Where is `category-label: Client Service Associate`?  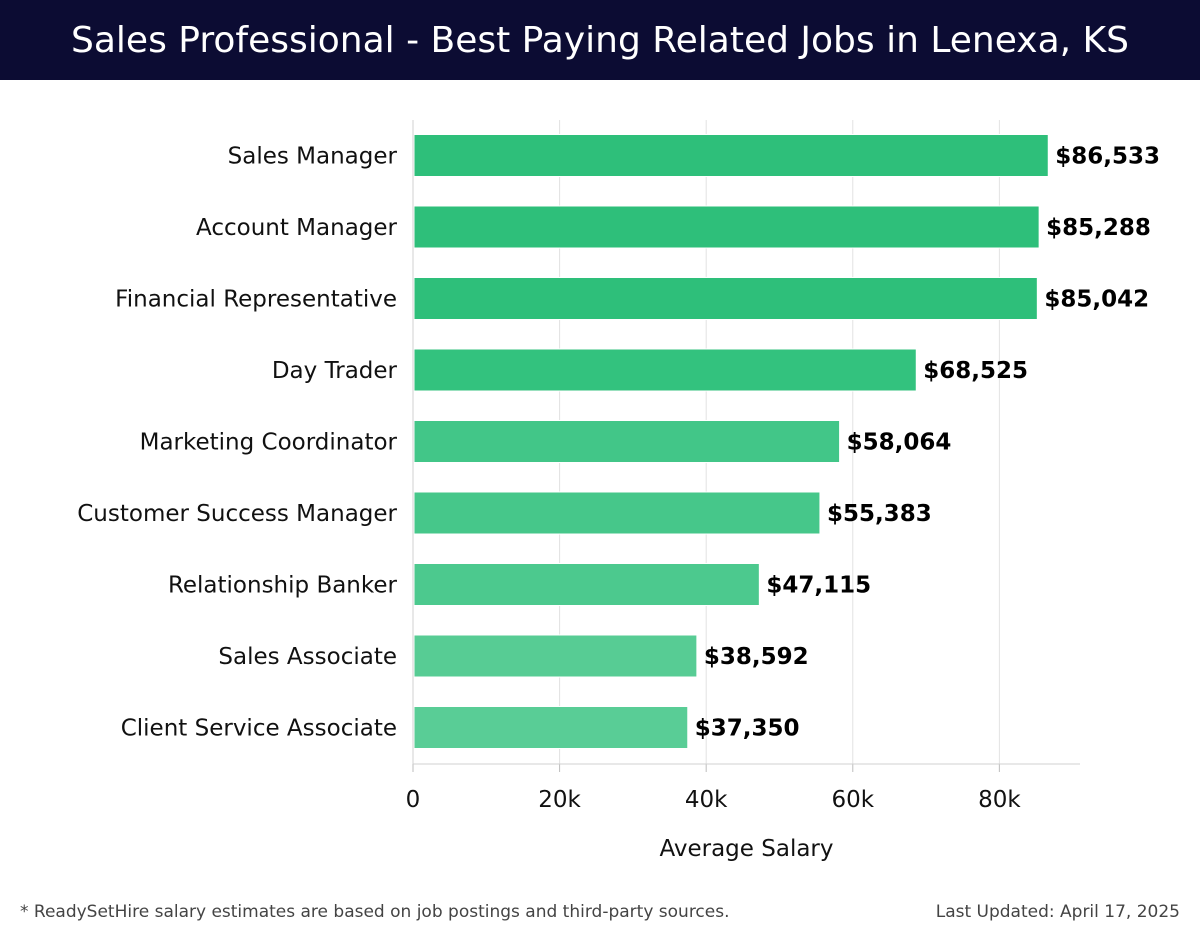
category-label: Client Service Associate is located at coordinates (259, 729).